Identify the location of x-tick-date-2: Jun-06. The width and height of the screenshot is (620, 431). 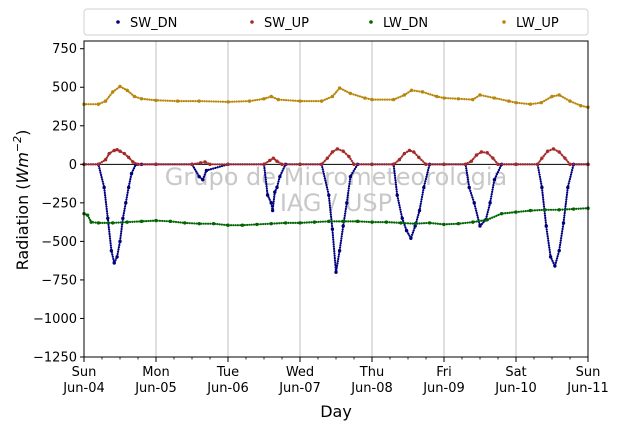
(227, 388).